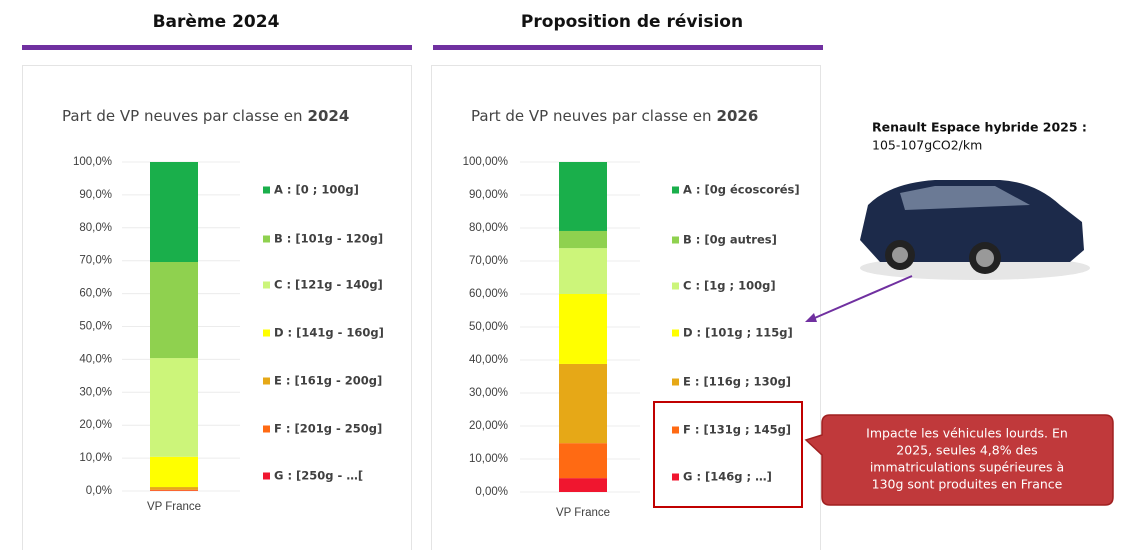 The image size is (1140, 550). What do you see at coordinates (328, 285) in the screenshot?
I see `legend-label: C : [121g - 140g]` at bounding box center [328, 285].